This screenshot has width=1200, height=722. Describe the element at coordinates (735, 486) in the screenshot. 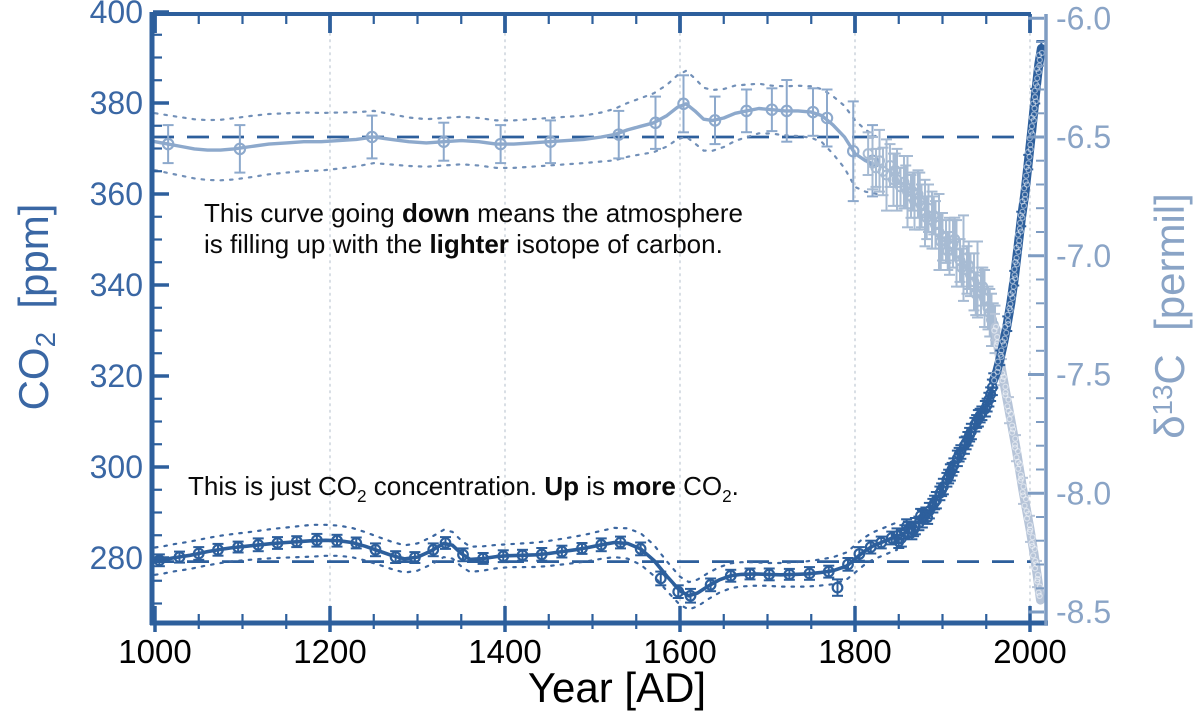

I see `text-segment: .` at that location.